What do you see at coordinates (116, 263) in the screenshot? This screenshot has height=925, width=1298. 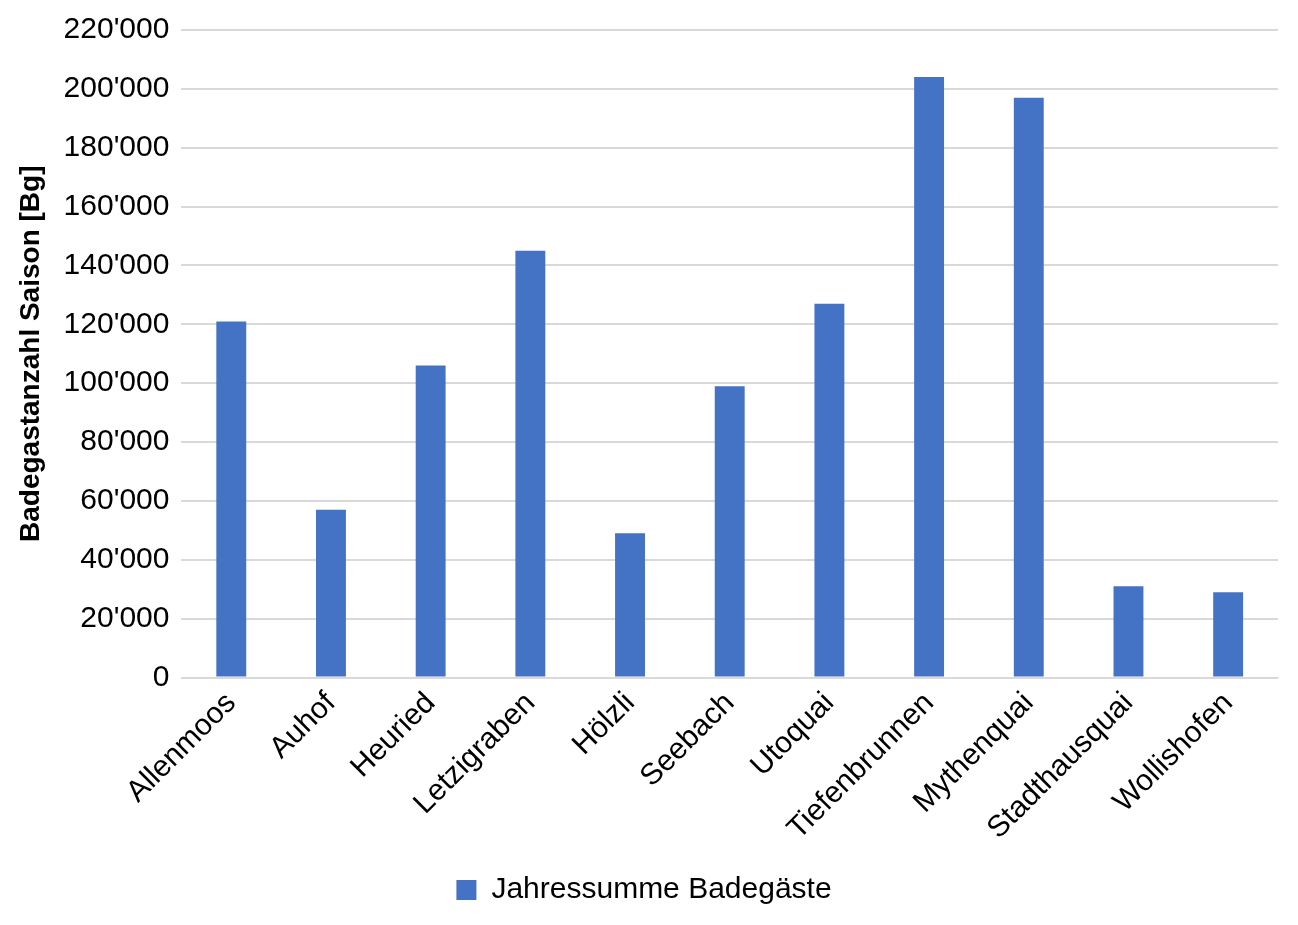 I see `y-tick-label: 140'000` at bounding box center [116, 263].